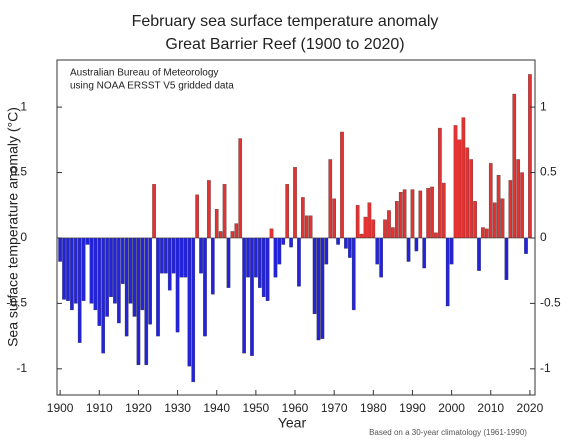  What do you see at coordinates (543, 106) in the screenshot?
I see `y-tick-label: 1` at bounding box center [543, 106].